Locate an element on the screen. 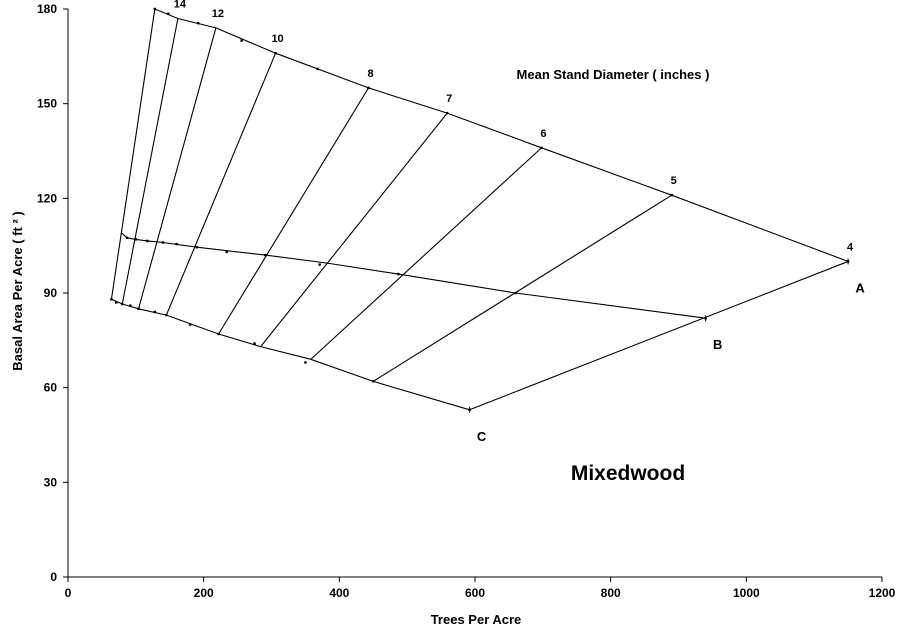  diameter-label-8: 8 is located at coordinates (370, 74).